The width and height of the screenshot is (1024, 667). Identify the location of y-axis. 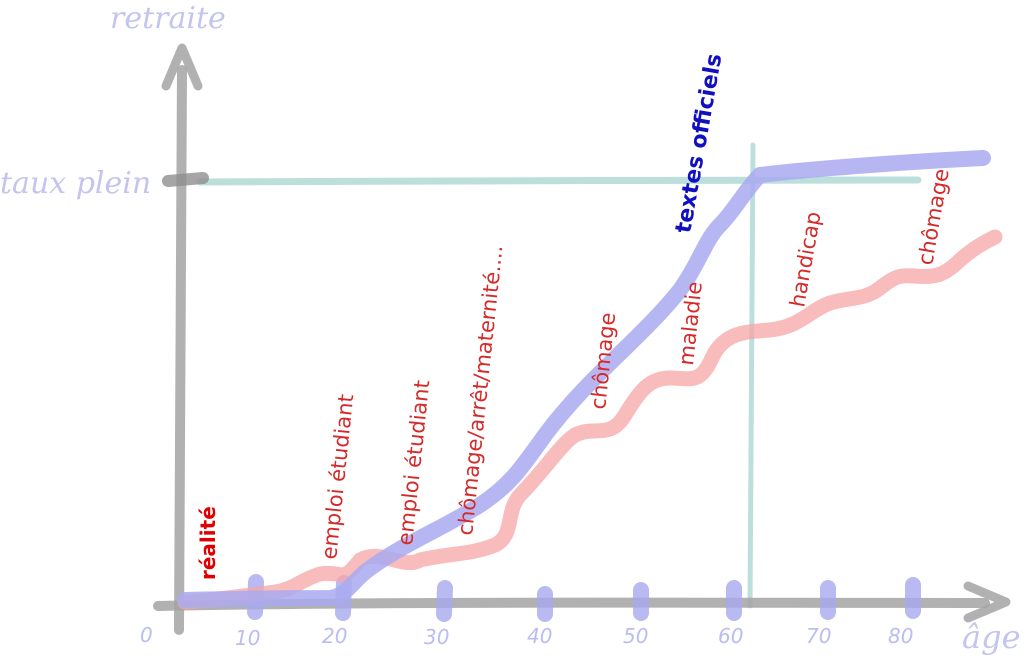
(180, 350).